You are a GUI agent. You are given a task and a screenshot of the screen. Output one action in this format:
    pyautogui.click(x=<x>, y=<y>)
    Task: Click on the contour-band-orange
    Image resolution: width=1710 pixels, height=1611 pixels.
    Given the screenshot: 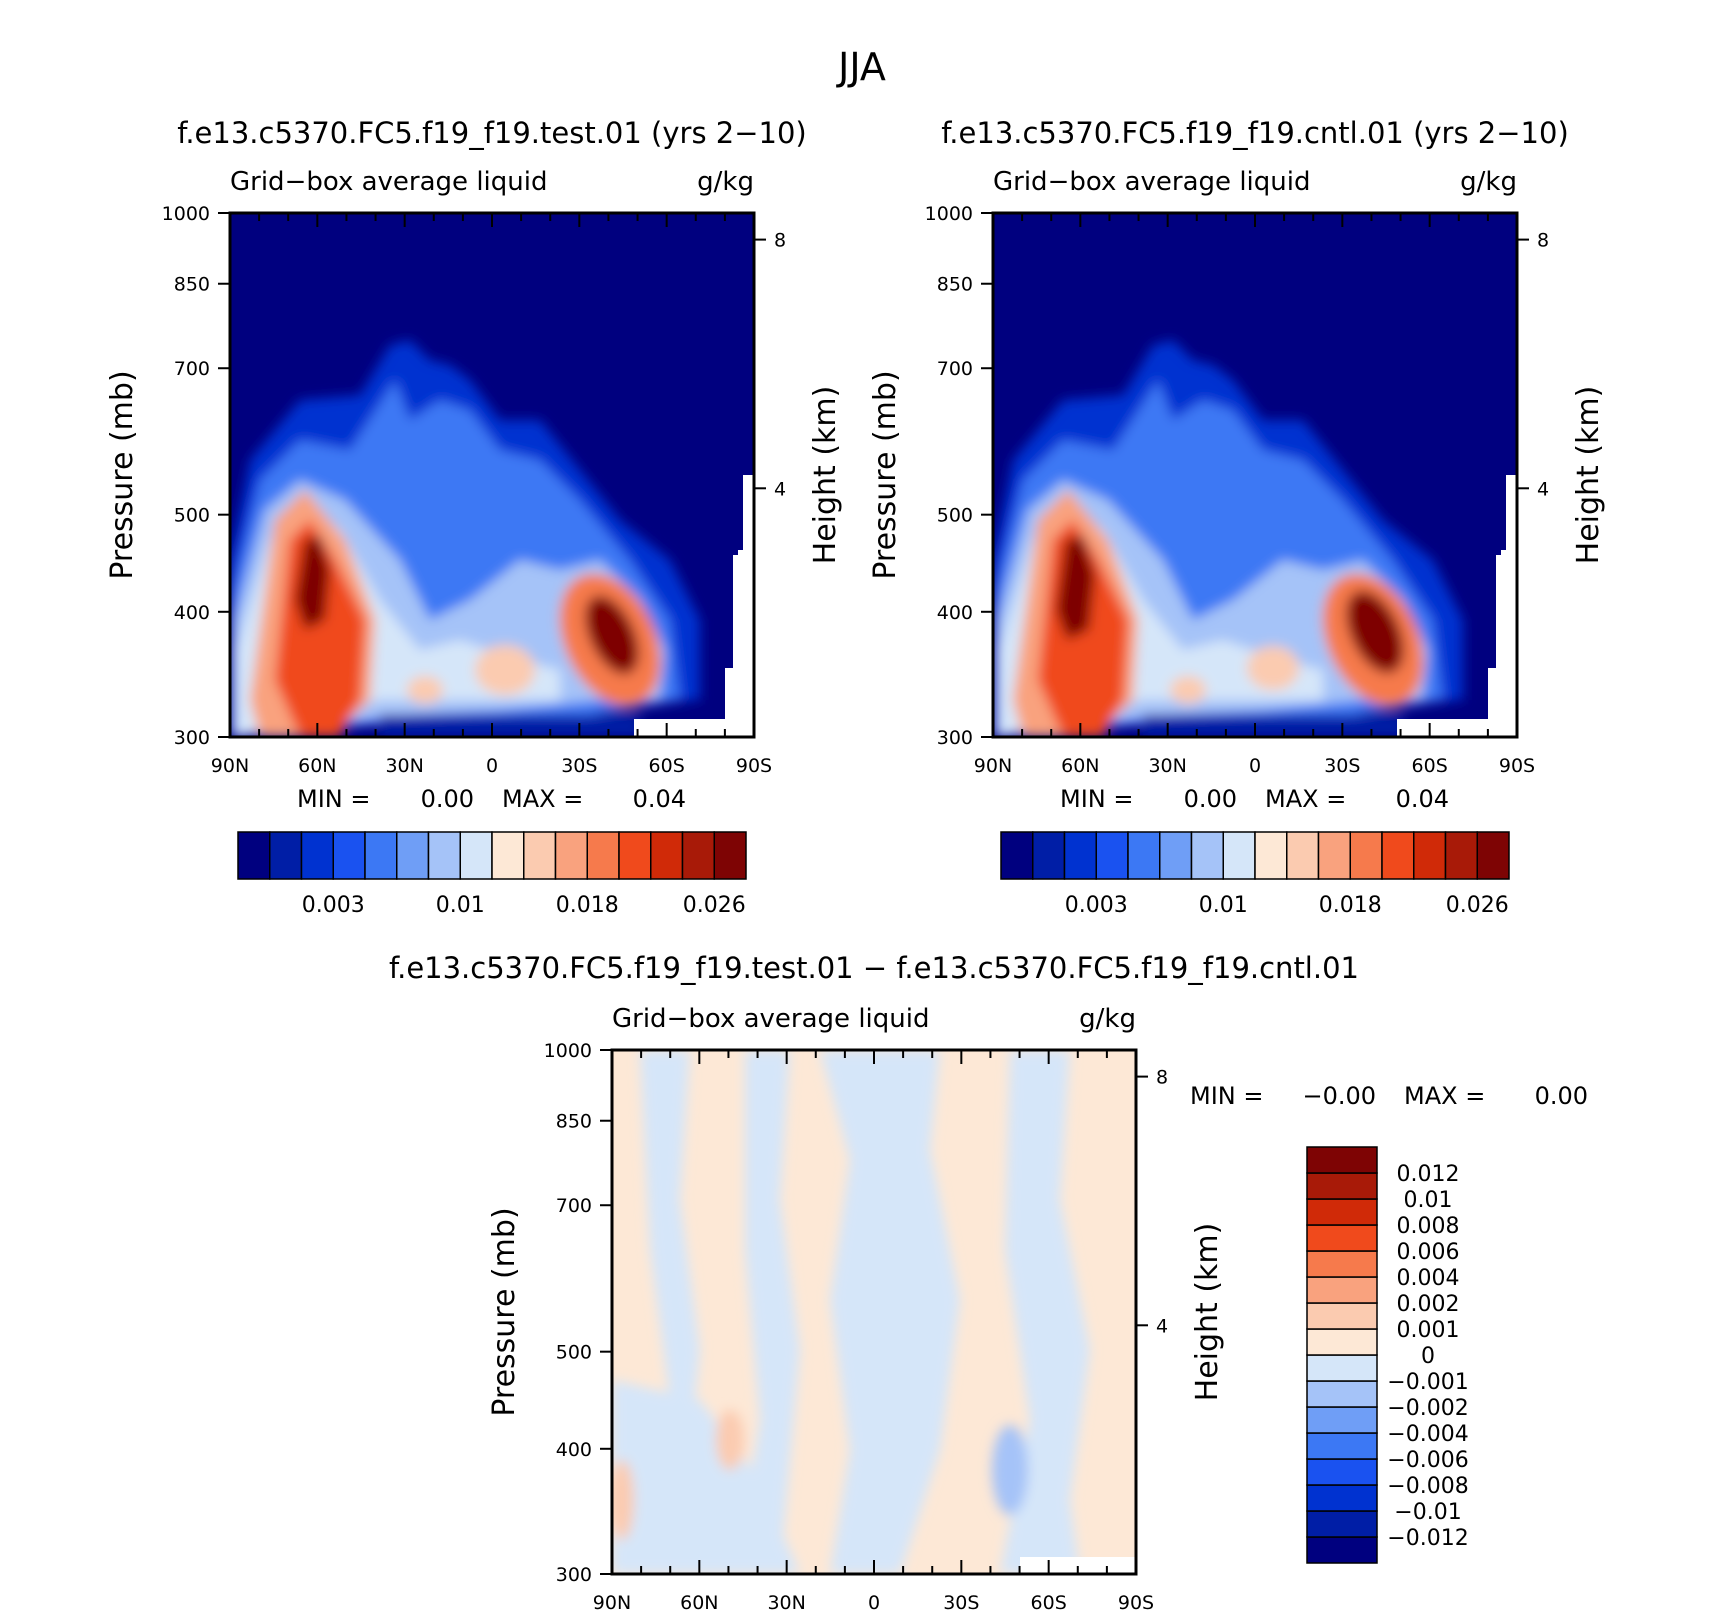 What is the action you would take?
    pyautogui.click(x=320, y=628)
    